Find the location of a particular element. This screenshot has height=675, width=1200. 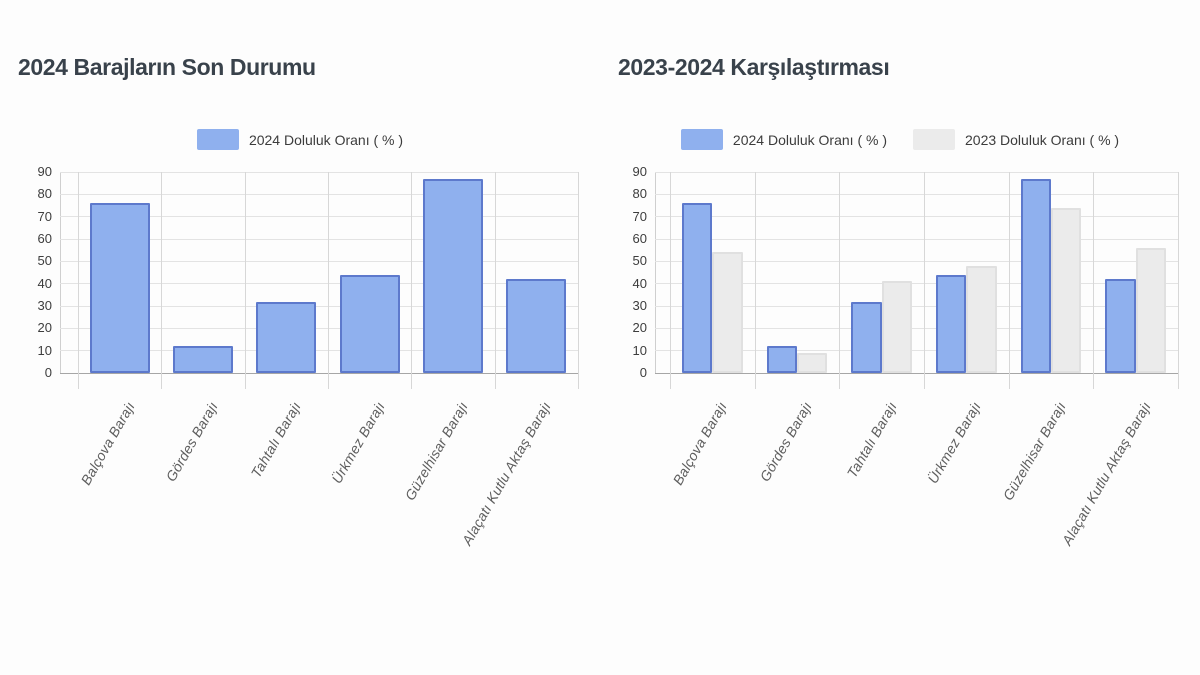

legend-entry: 2023 Doluluk Oranı ( % ) is located at coordinates (1016, 139).